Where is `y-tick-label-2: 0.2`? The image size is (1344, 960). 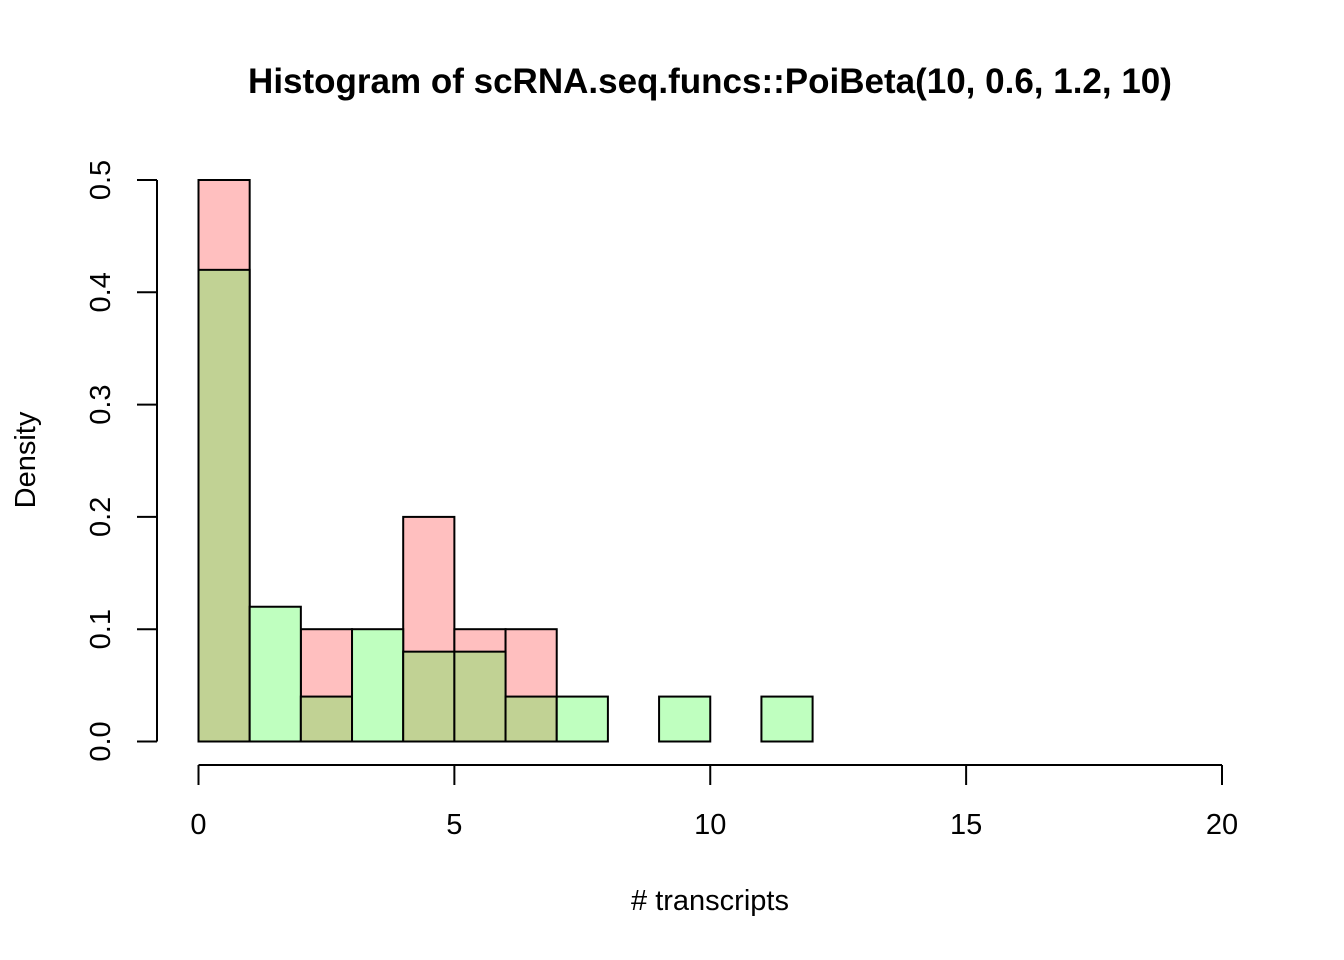
y-tick-label-2: 0.2 is located at coordinates (101, 517).